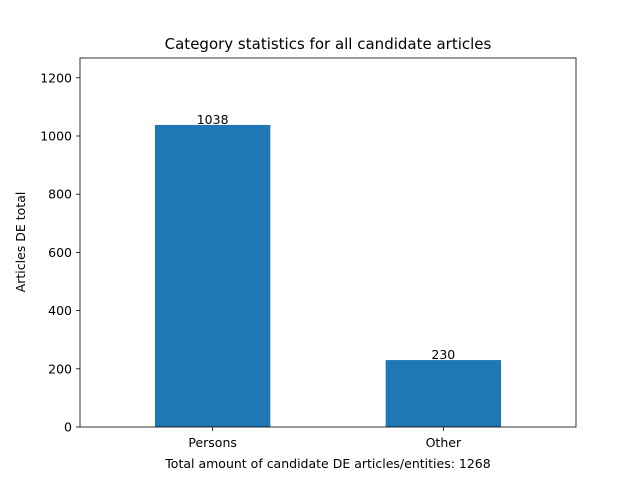 This screenshot has width=640, height=484. What do you see at coordinates (60, 310) in the screenshot?
I see `y-tick-label-400: 400` at bounding box center [60, 310].